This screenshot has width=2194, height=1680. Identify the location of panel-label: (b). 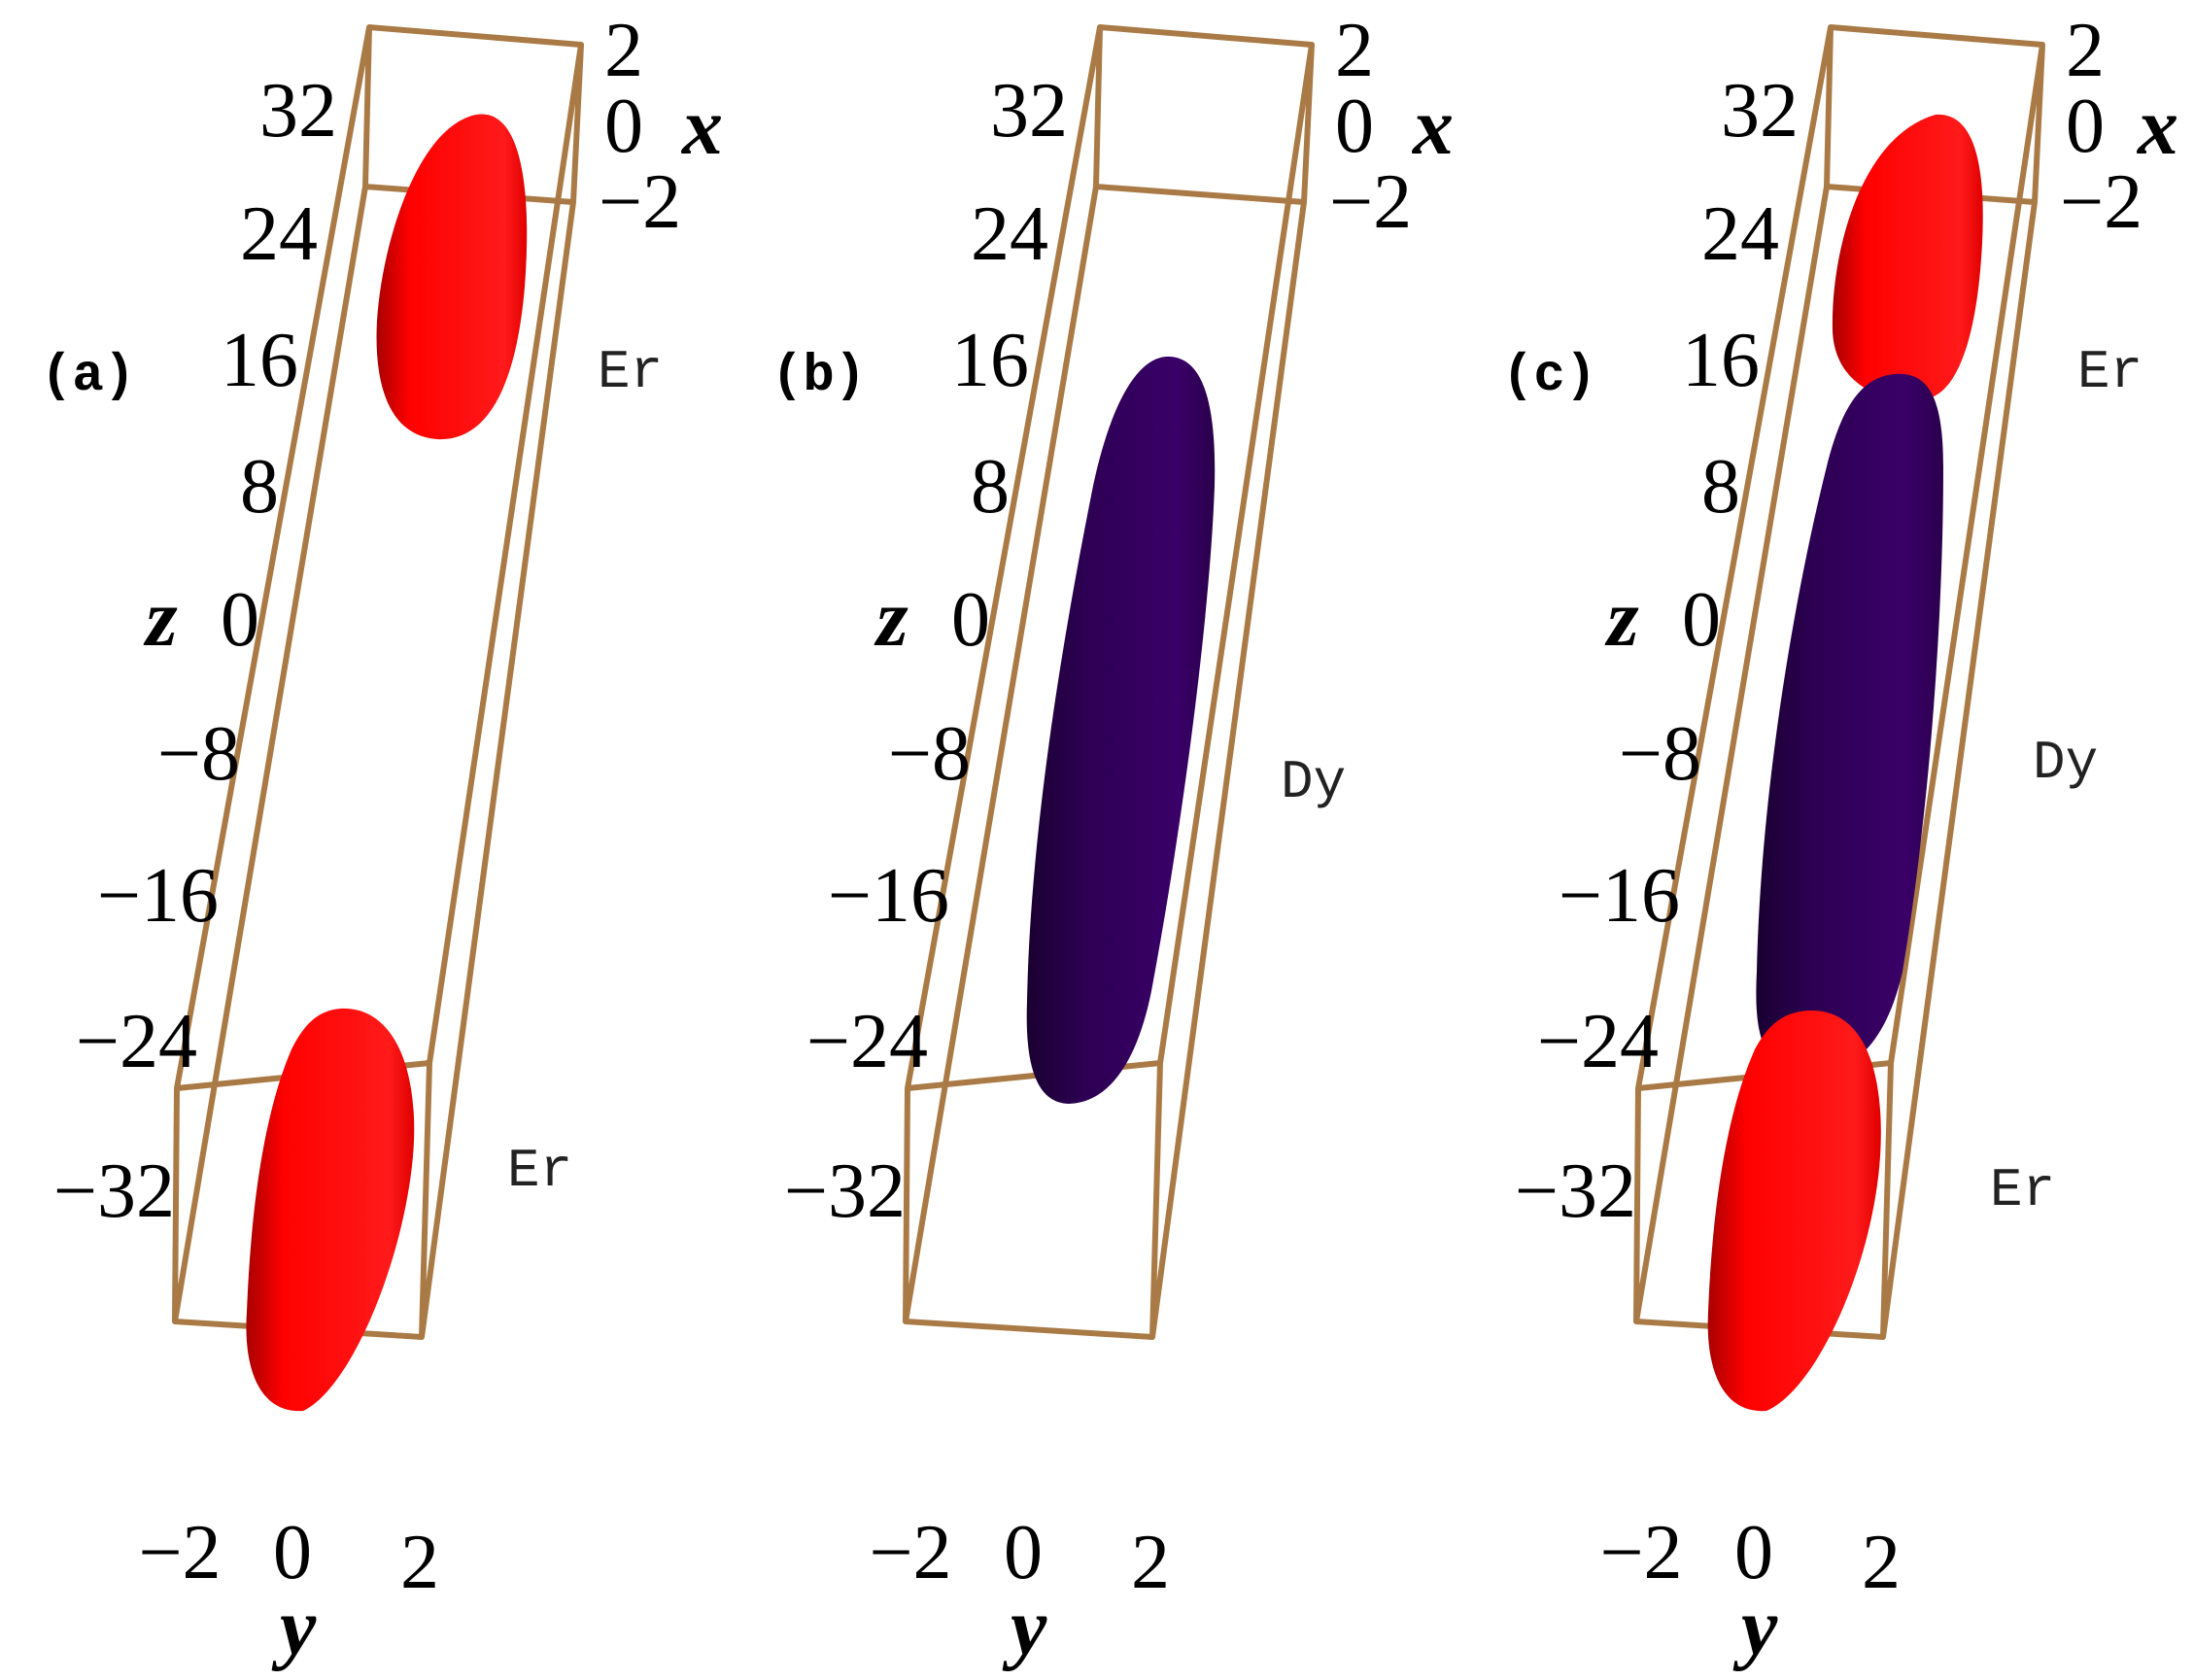
(818, 376).